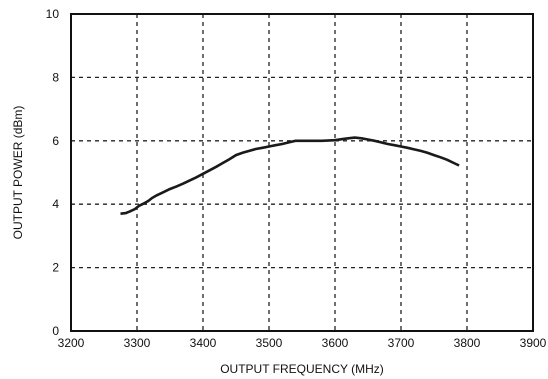  Describe the element at coordinates (203, 343) in the screenshot. I see `x-tick-label: 3400` at that location.